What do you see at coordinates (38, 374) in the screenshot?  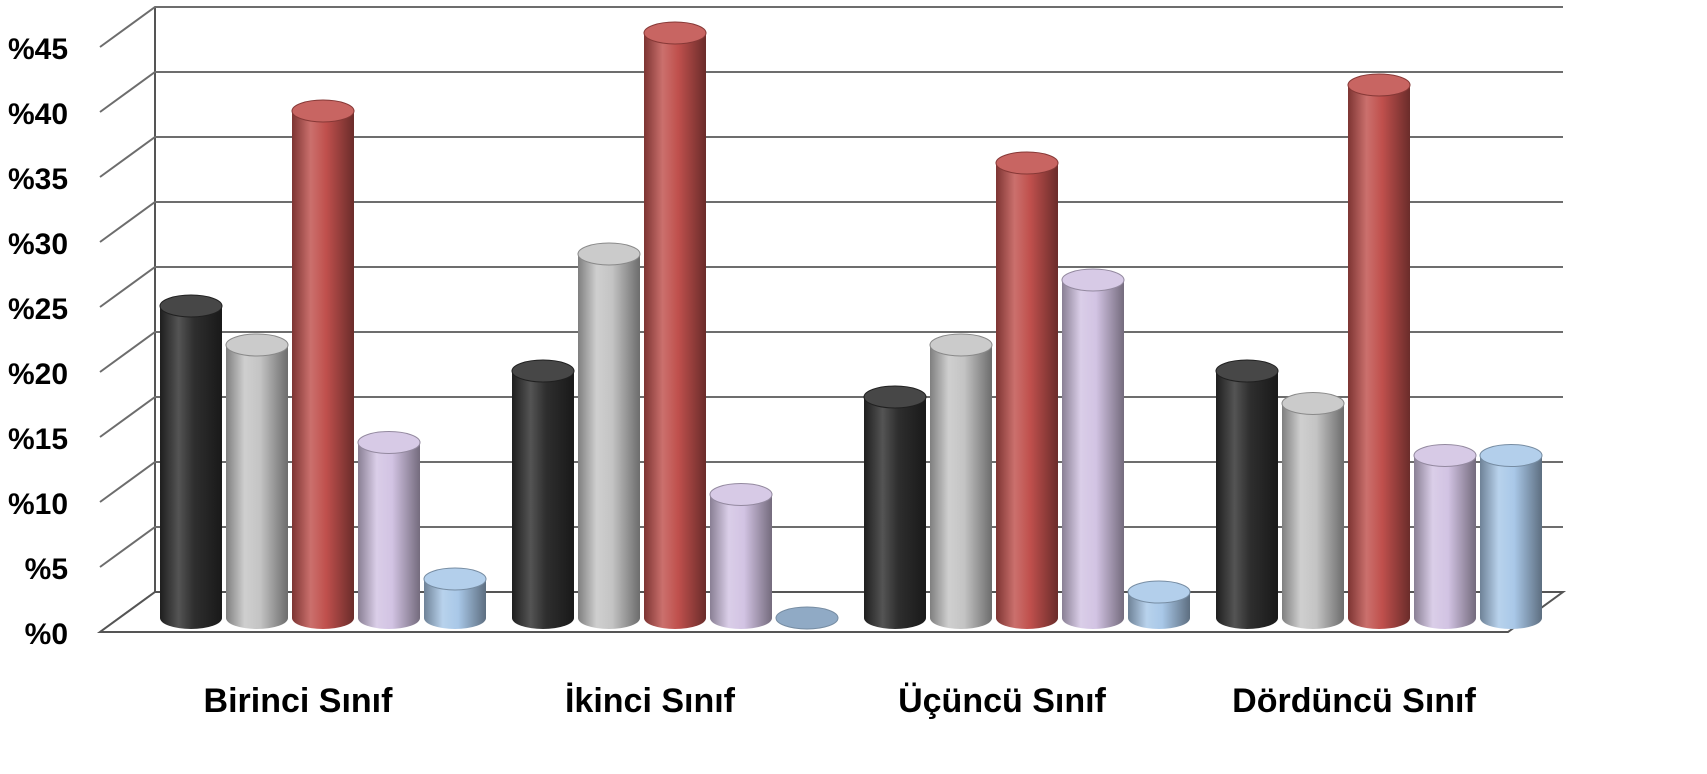 I see `y-tick-label: %20` at bounding box center [38, 374].